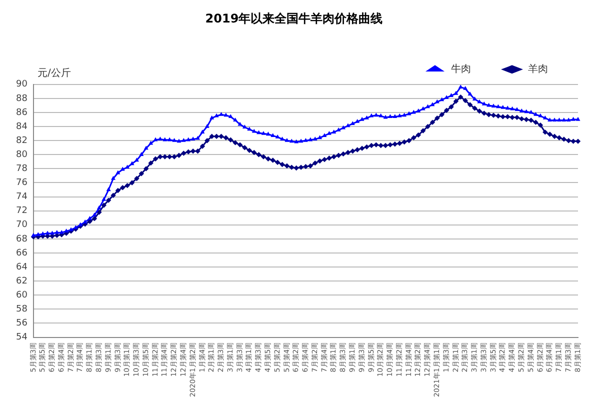  I want to click on y-tick-label: 70, so click(22, 225).